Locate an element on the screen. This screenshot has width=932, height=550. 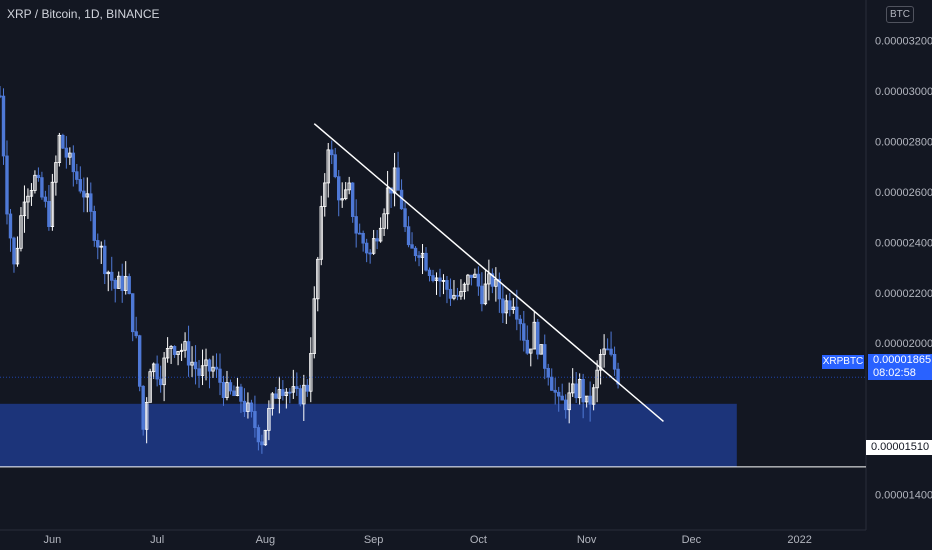
price-tick-label: 0.00003200 is located at coordinates (903, 41).